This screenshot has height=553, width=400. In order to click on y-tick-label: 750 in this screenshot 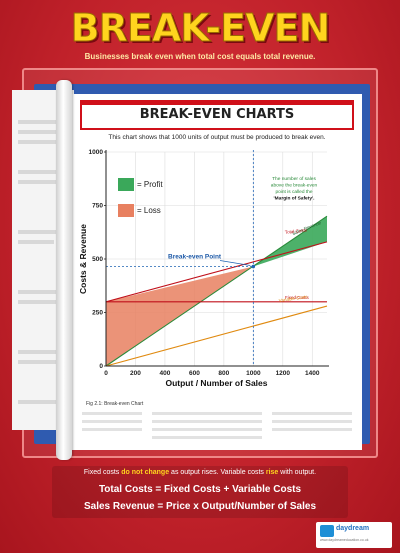, I will do `click(97, 206)`.